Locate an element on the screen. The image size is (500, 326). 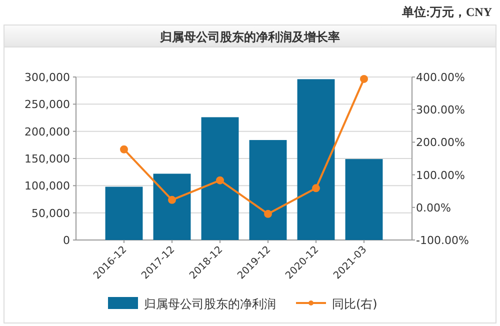
y-tick-label: 250,000 is located at coordinates (47, 105).